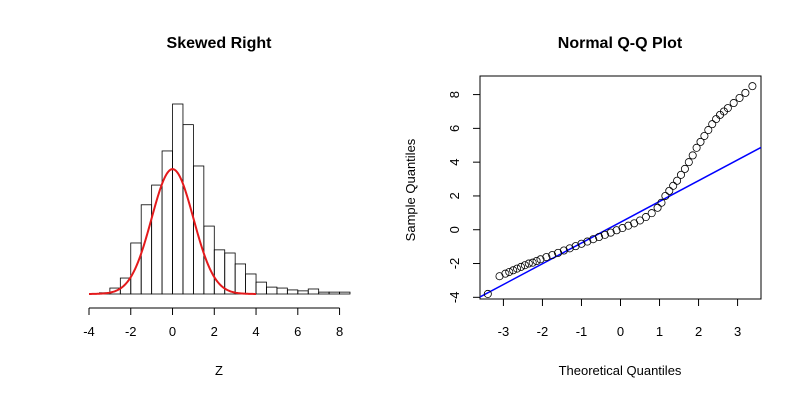 Image resolution: width=802 pixels, height=401 pixels. I want to click on qq-x-ticks: -3 -2 -1 0 1 2 3, so click(619, 319).